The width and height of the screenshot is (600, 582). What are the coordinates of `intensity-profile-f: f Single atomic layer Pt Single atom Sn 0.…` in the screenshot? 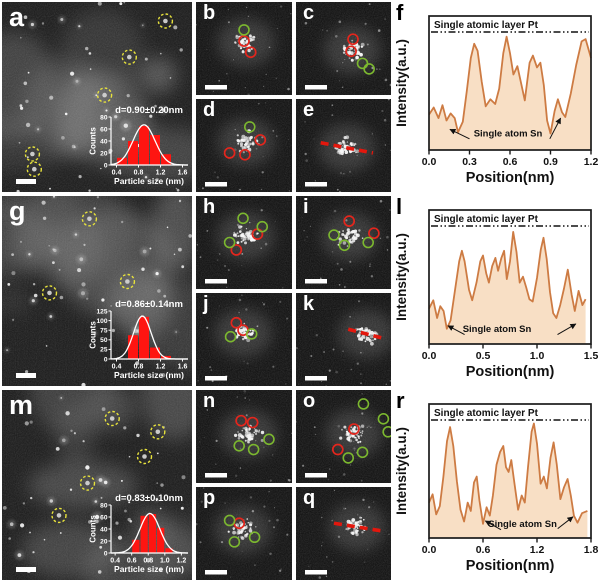 It's located at (495, 97).